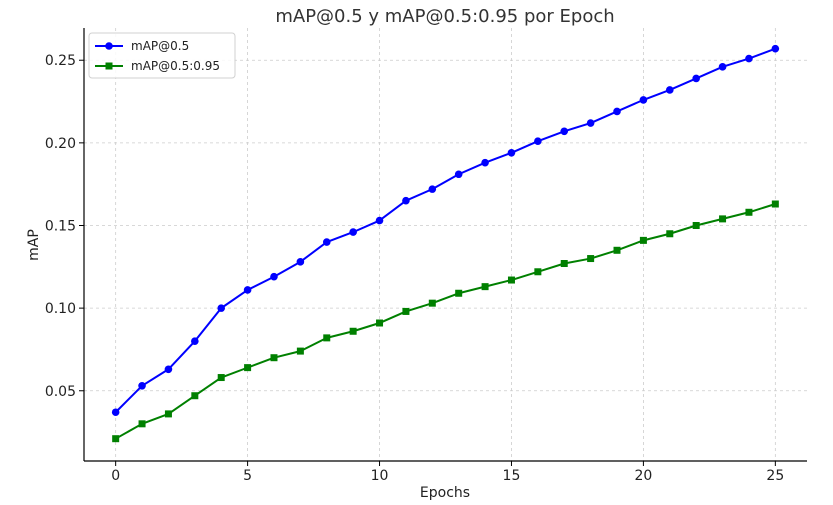  I want to click on legend-box, so click(162, 55).